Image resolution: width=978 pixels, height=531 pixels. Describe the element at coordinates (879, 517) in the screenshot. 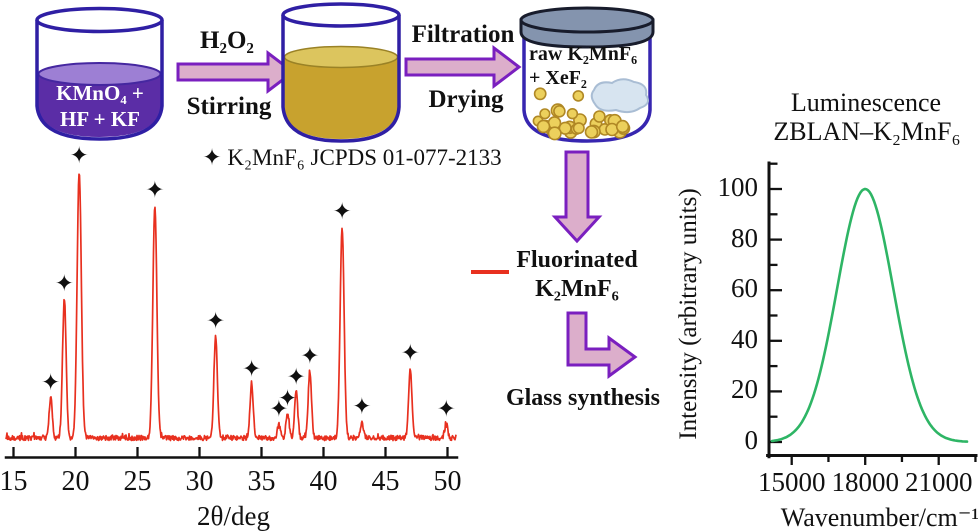

I see `luminescence-x-axis-label: Wavenumber/cm⁻¹` at that location.